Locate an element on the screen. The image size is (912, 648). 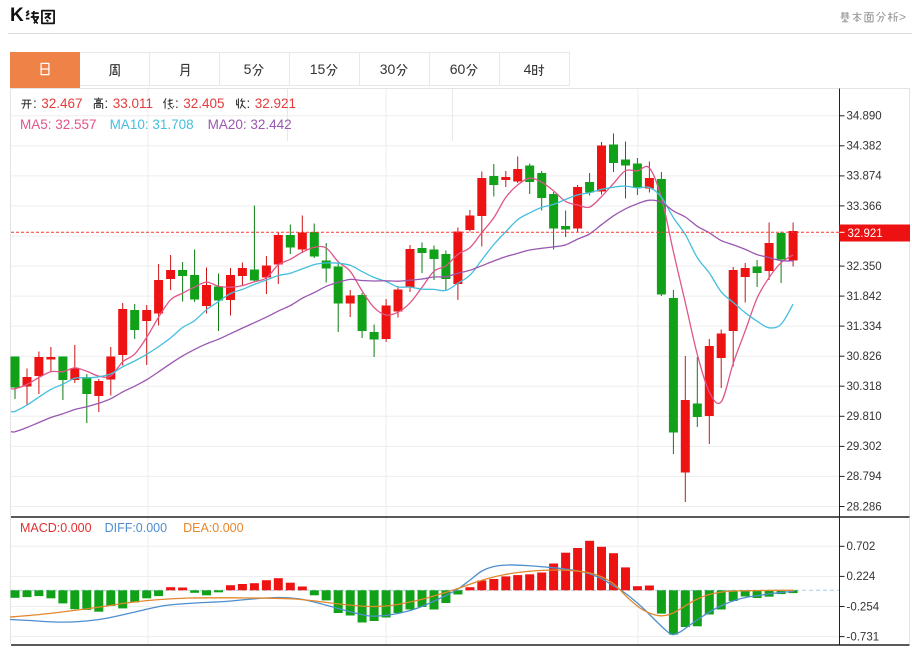
svg-text: 29.810 is located at coordinates (864, 417).